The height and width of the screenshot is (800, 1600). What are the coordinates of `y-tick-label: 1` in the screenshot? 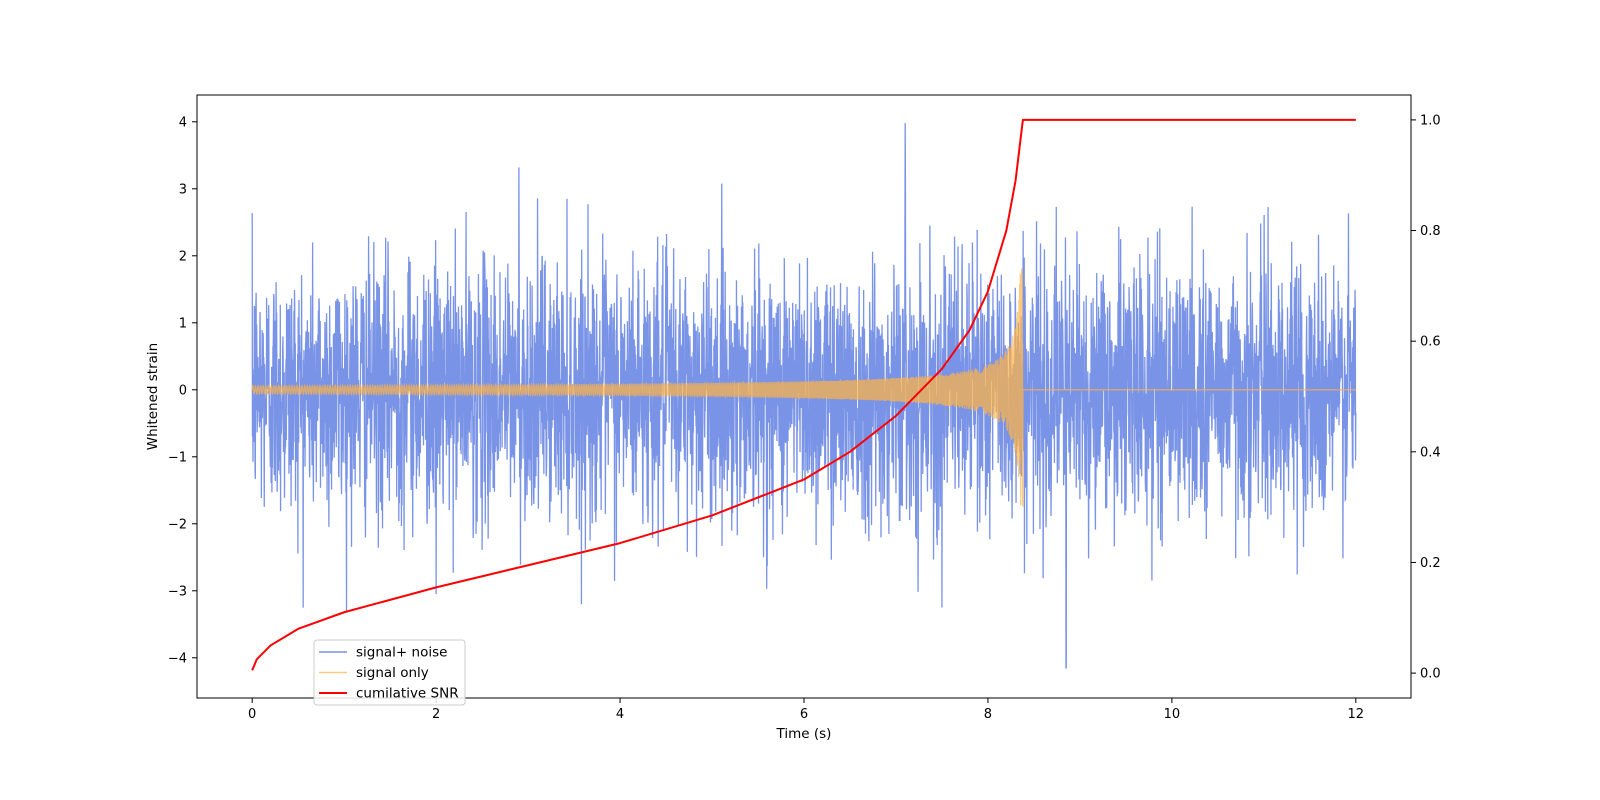 It's located at (183, 323).